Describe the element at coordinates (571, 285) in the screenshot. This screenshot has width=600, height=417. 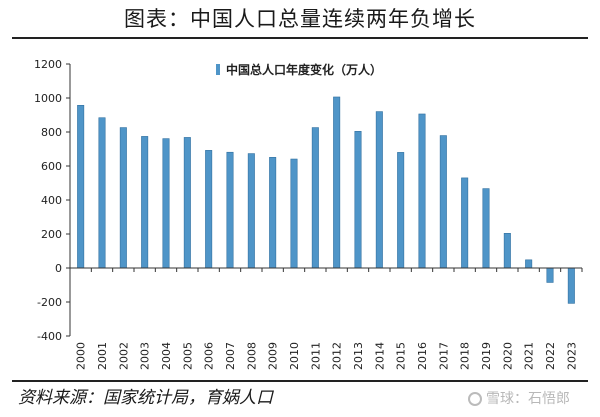
I see `bar-2023` at that location.